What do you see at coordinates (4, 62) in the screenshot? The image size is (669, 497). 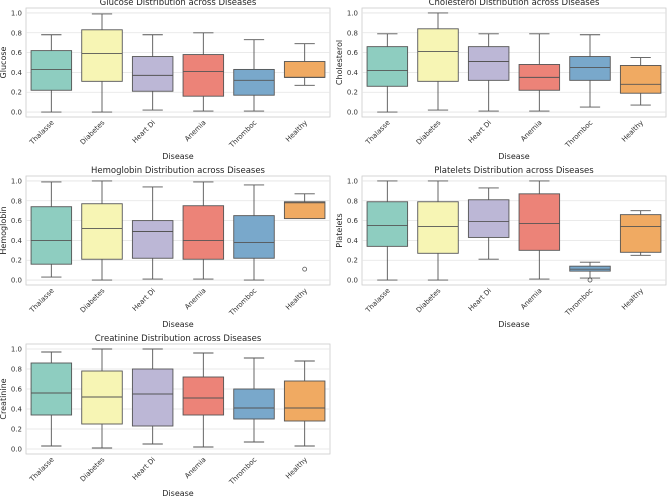 I see `y-axis-label: Glucose` at bounding box center [4, 62].